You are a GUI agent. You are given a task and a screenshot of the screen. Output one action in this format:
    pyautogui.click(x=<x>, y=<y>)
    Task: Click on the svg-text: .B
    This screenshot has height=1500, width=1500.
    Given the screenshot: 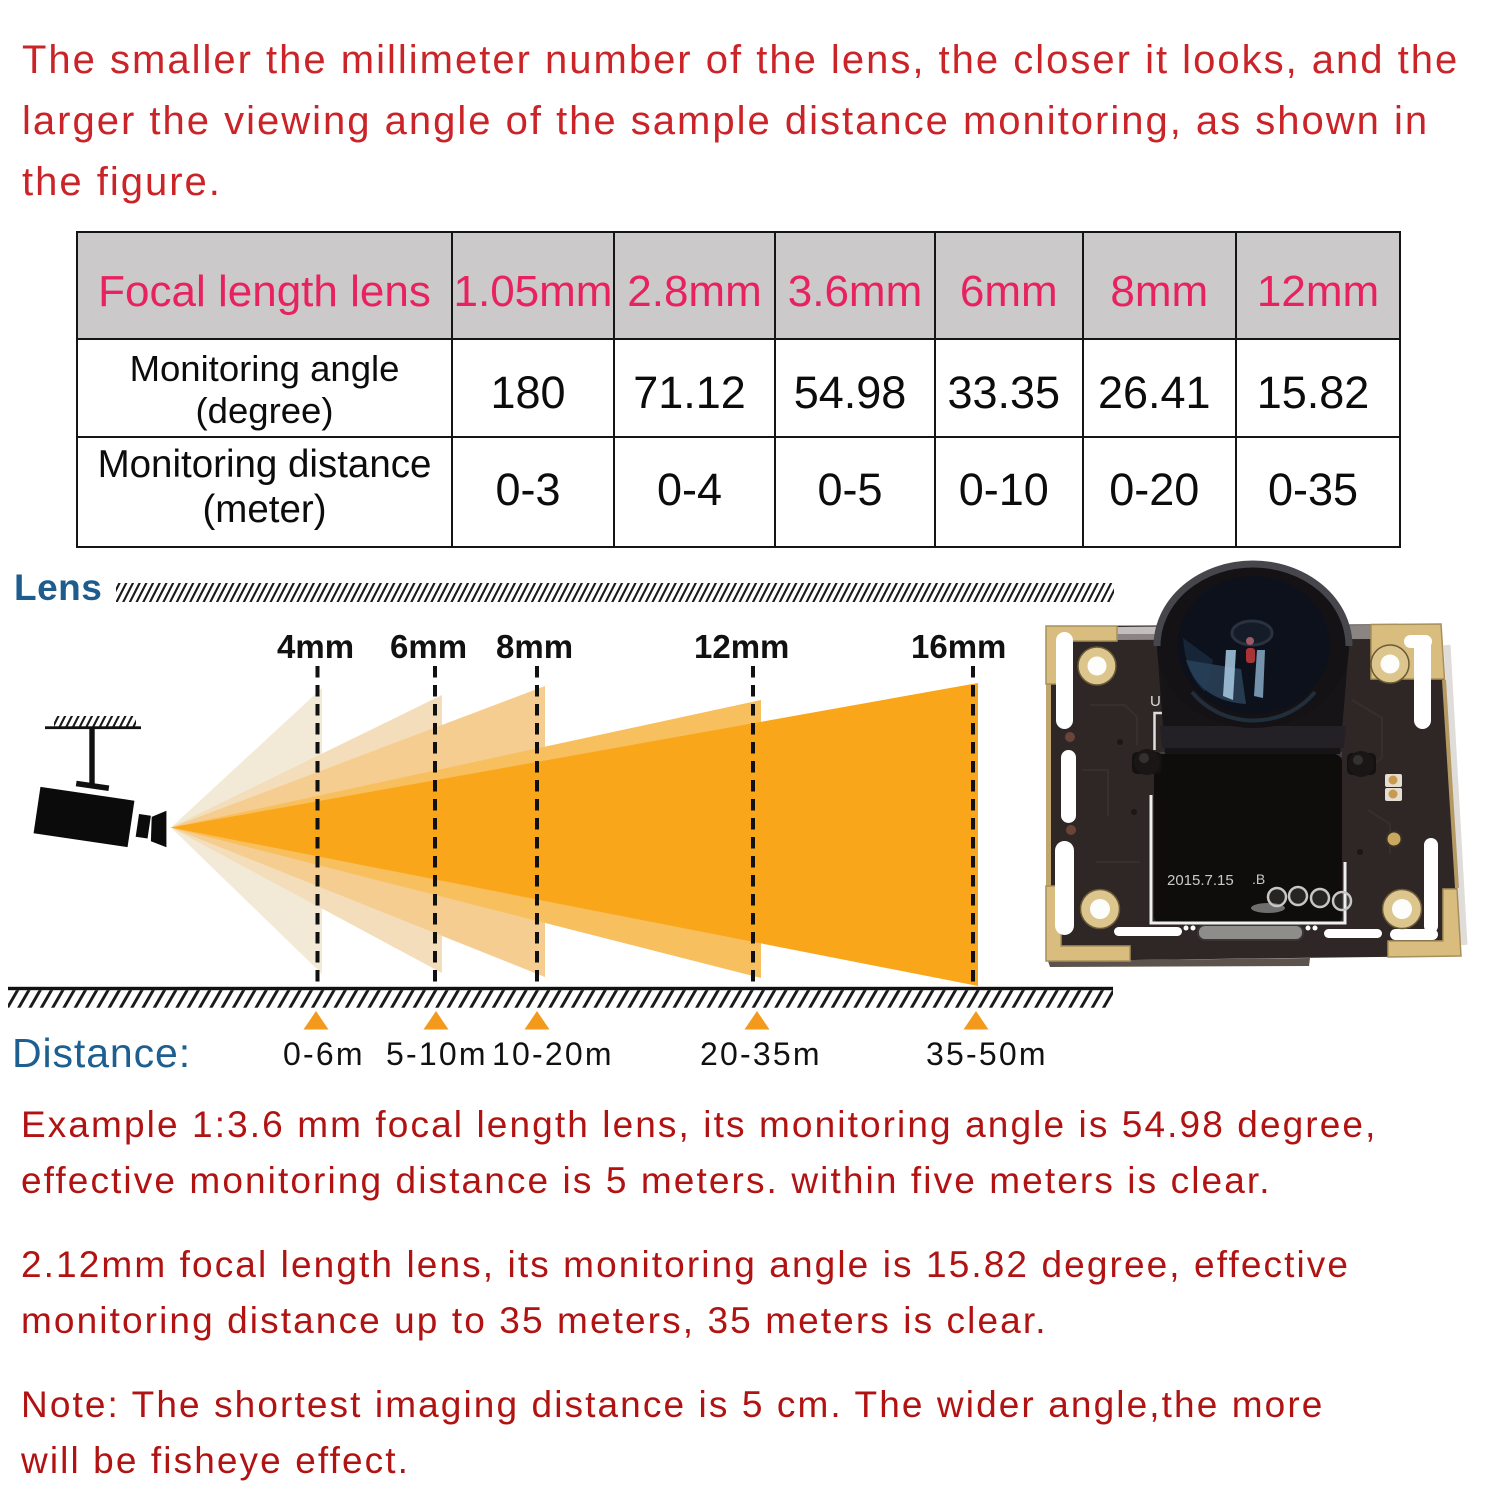 What is the action you would take?
    pyautogui.click(x=1258, y=879)
    